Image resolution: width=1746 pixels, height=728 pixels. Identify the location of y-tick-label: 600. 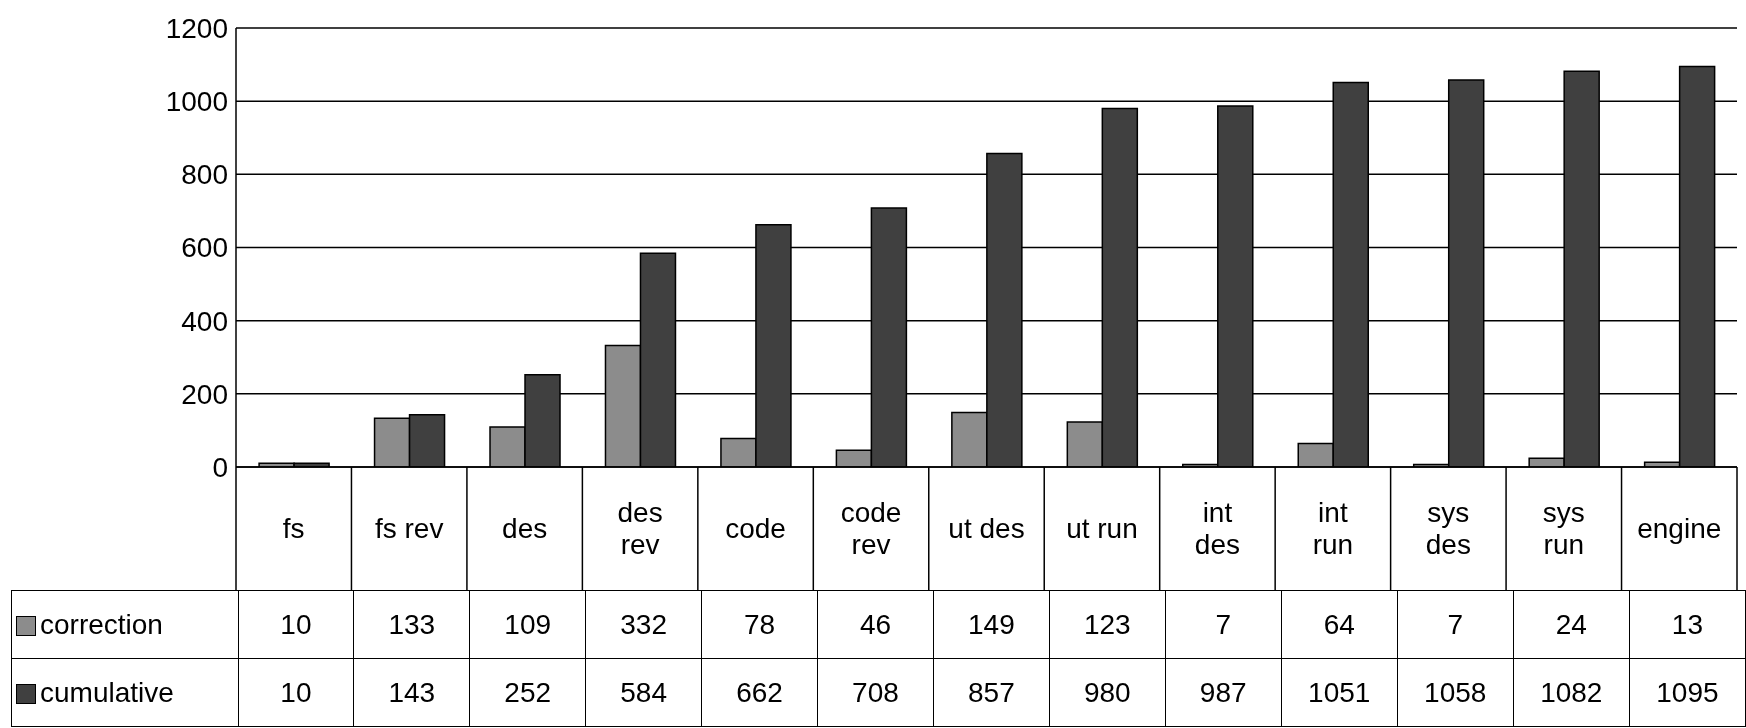
(204, 248).